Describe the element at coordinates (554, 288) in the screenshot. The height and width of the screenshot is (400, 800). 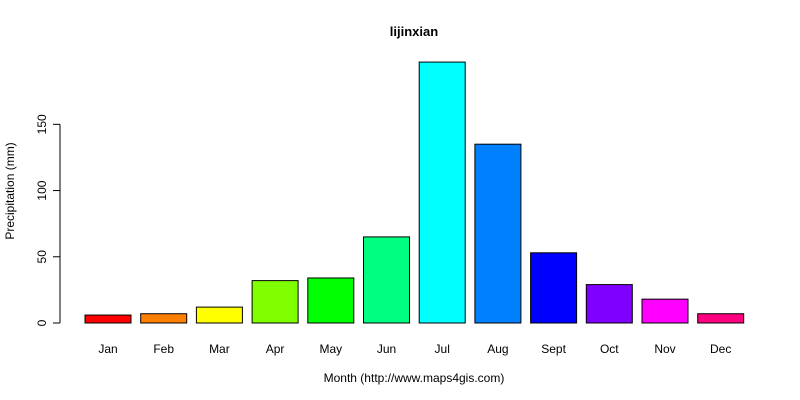
I see `bar-sept` at that location.